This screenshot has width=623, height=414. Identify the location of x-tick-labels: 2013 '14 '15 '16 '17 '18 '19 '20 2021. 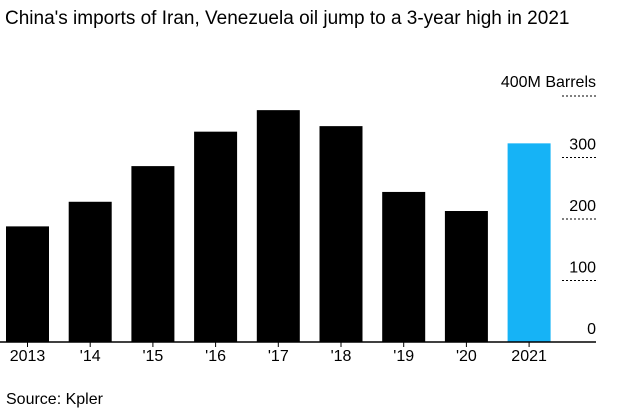
(278, 353).